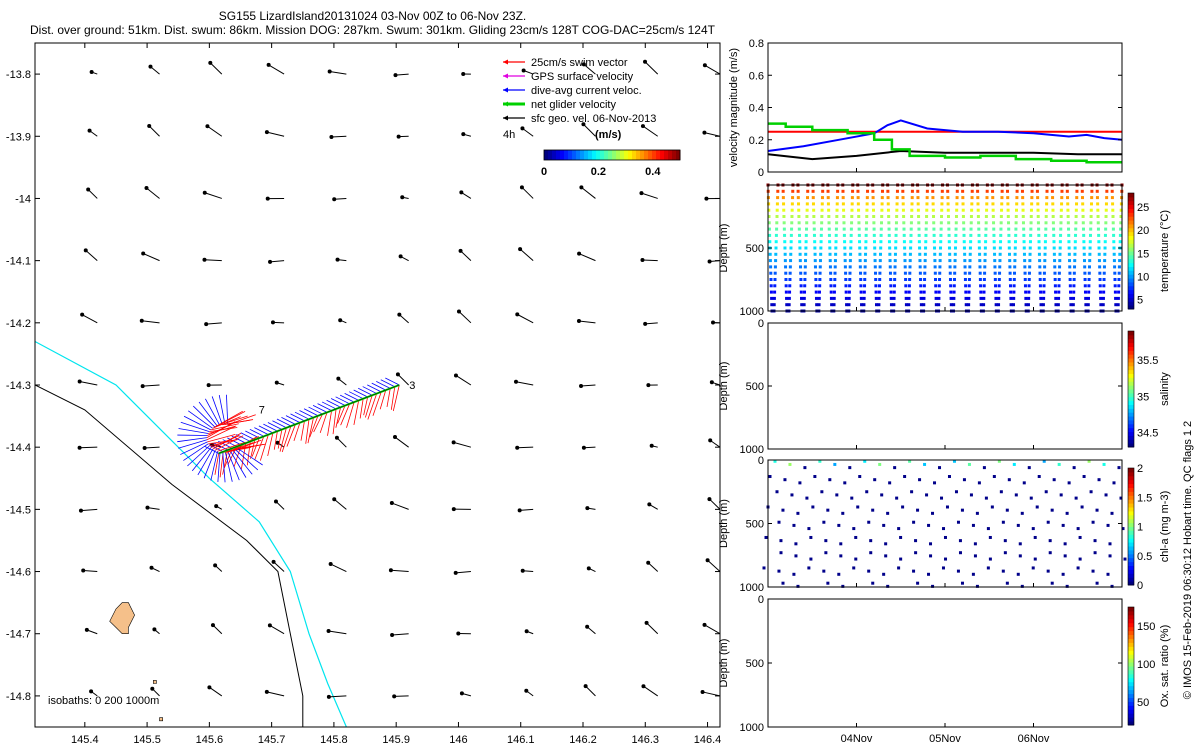 The height and width of the screenshot is (750, 1200). I want to click on legend-interval-label: 4h, so click(509, 135).